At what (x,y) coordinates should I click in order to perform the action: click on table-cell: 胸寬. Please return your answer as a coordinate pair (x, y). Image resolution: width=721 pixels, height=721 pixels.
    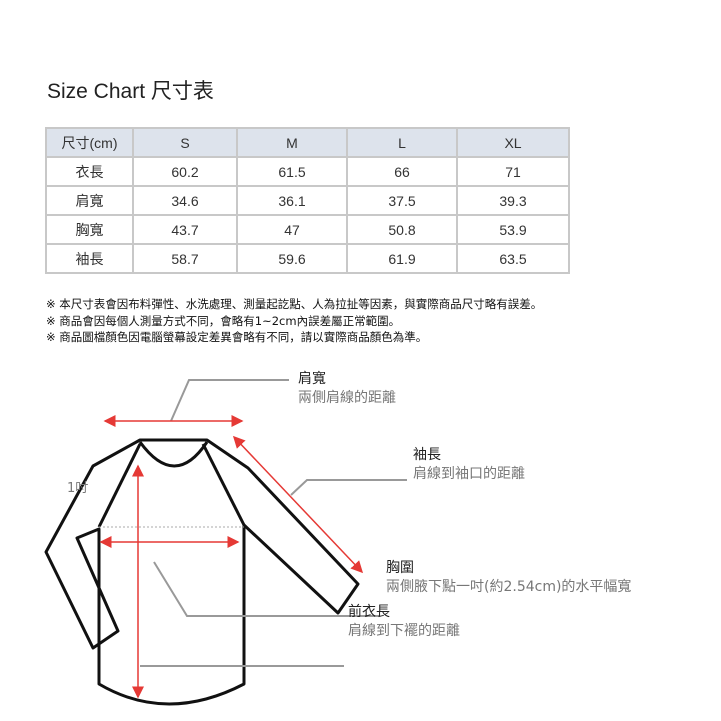
    Looking at the image, I should click on (89, 229).